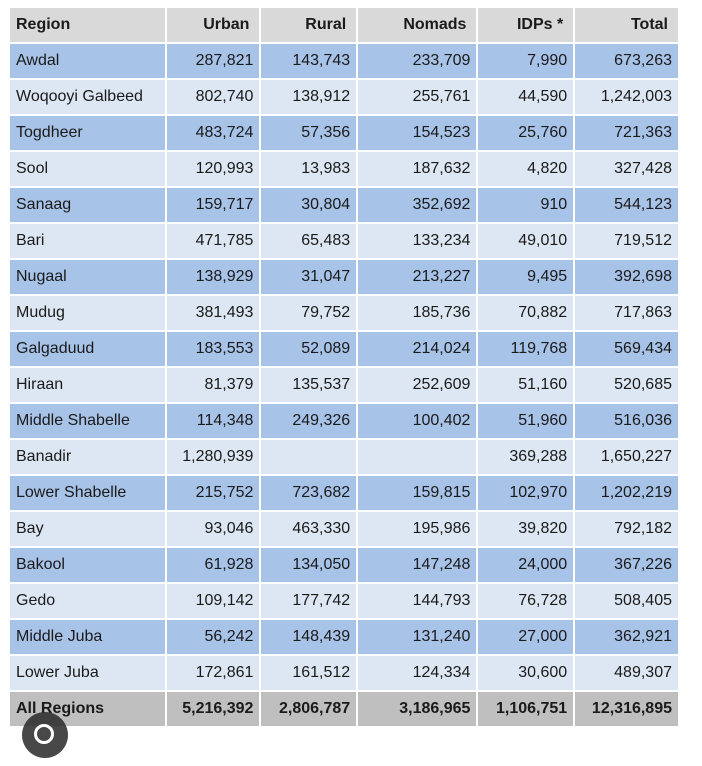 This screenshot has height=766, width=702. What do you see at coordinates (626, 349) in the screenshot?
I see `number-cell: 569,434` at bounding box center [626, 349].